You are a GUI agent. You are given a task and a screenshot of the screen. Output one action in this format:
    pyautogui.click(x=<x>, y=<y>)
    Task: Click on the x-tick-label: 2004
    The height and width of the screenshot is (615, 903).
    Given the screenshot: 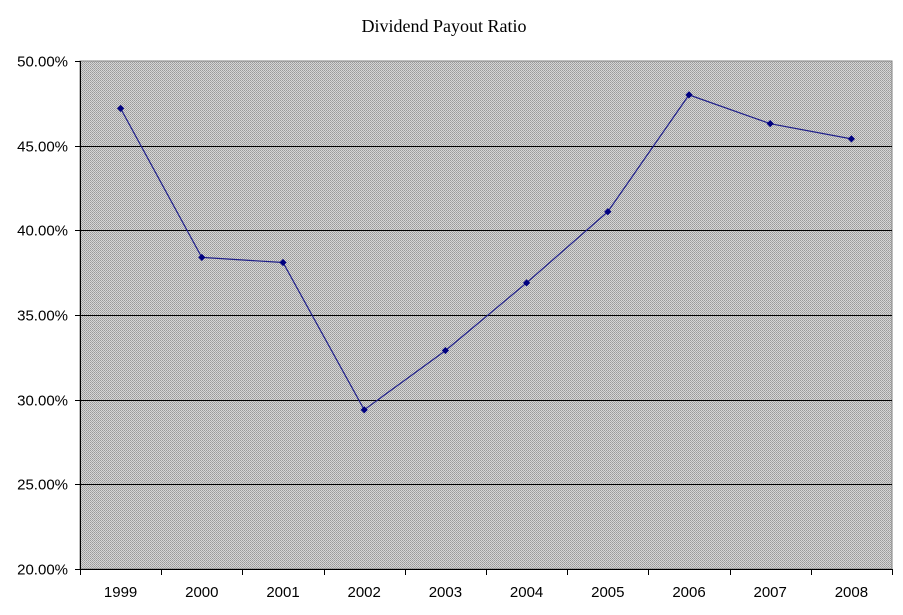 What is the action you would take?
    pyautogui.click(x=526, y=592)
    